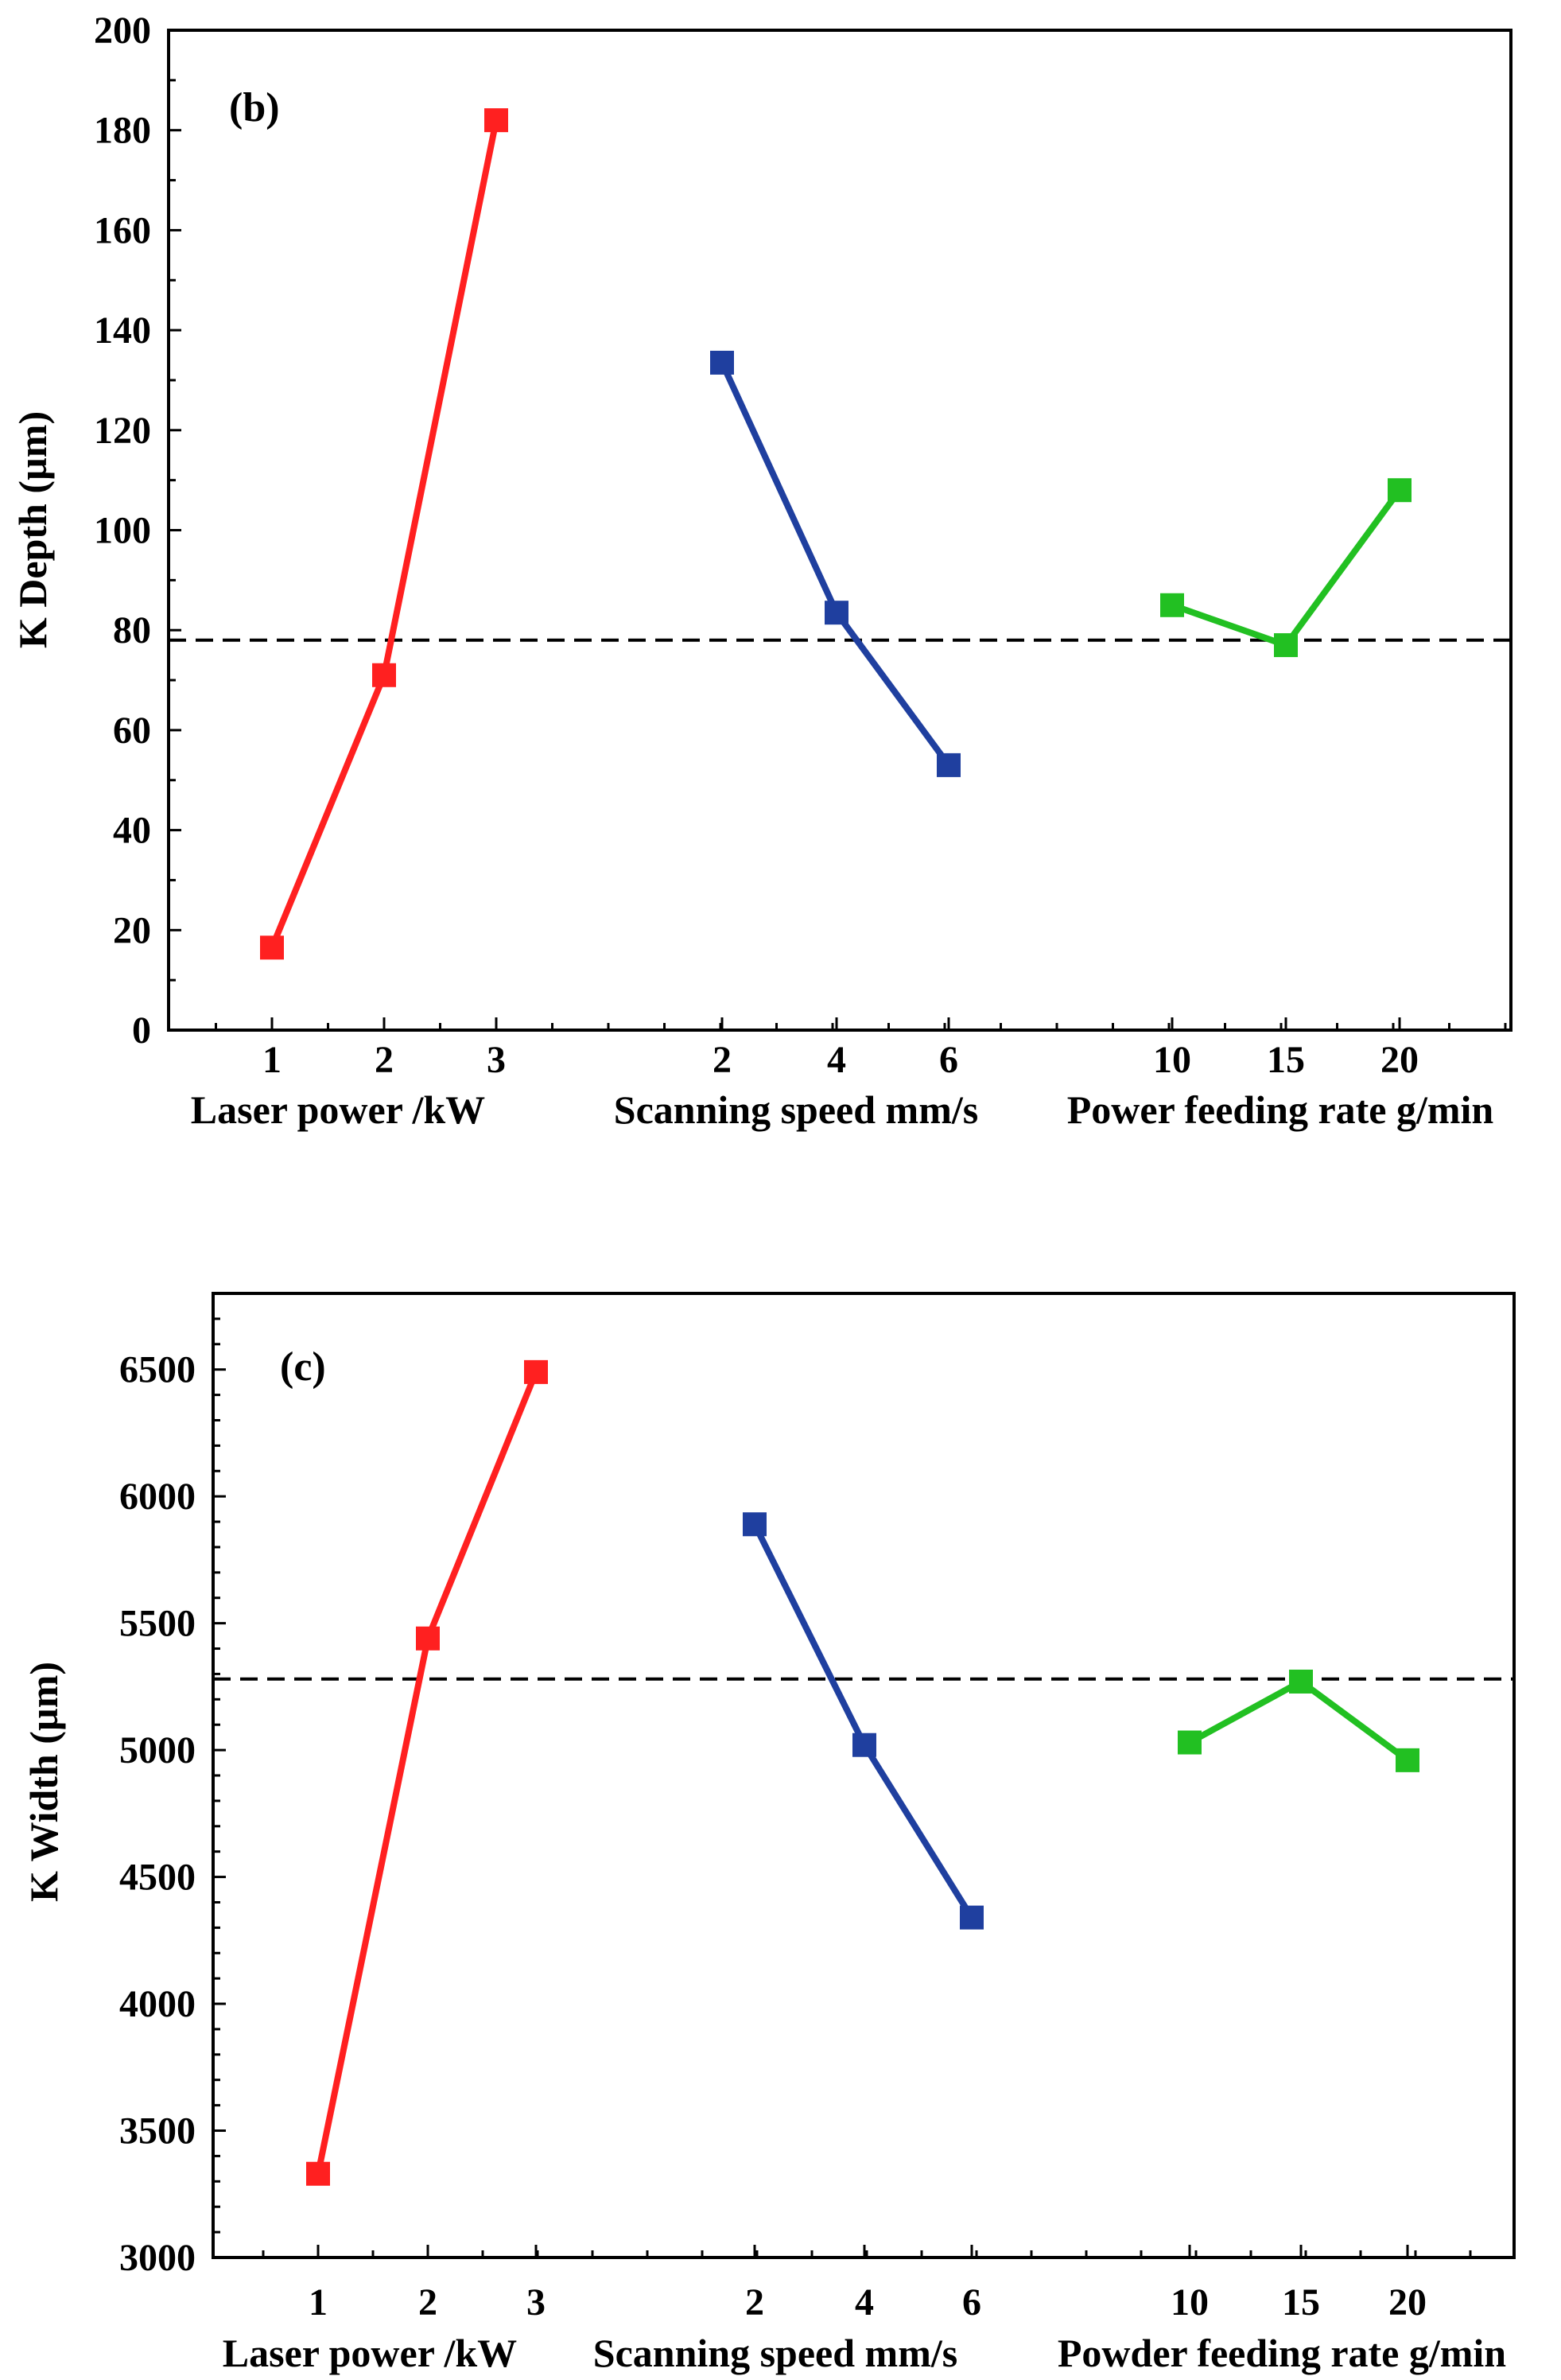  Describe the element at coordinates (132, 930) in the screenshot. I see `y-tick-label: 20` at that location.